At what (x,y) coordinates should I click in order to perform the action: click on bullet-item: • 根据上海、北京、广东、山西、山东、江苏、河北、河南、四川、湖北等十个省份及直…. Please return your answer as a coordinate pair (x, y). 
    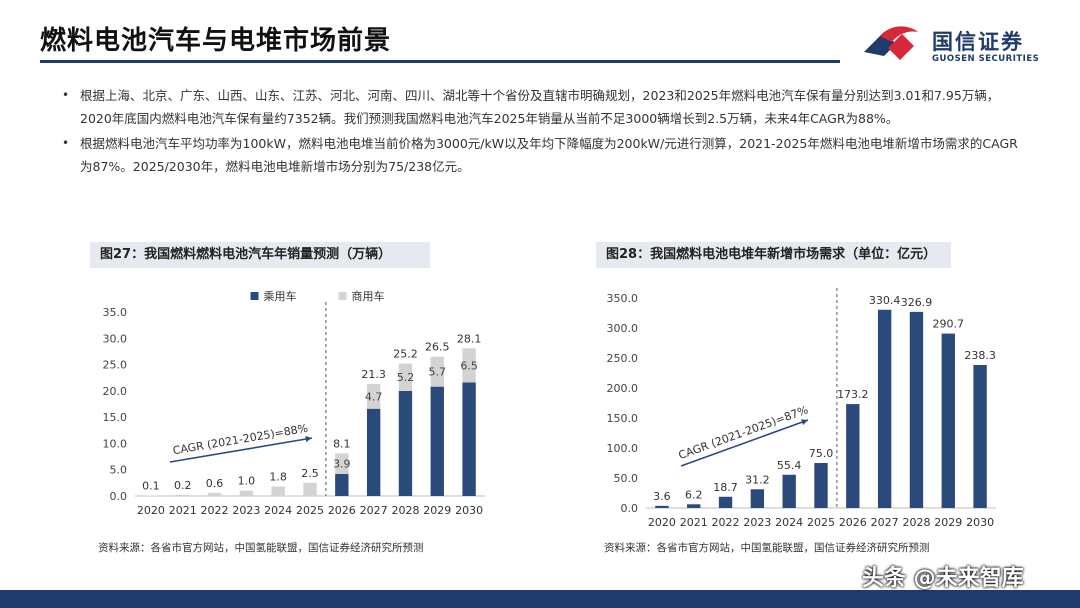
    Looking at the image, I should click on (544, 107).